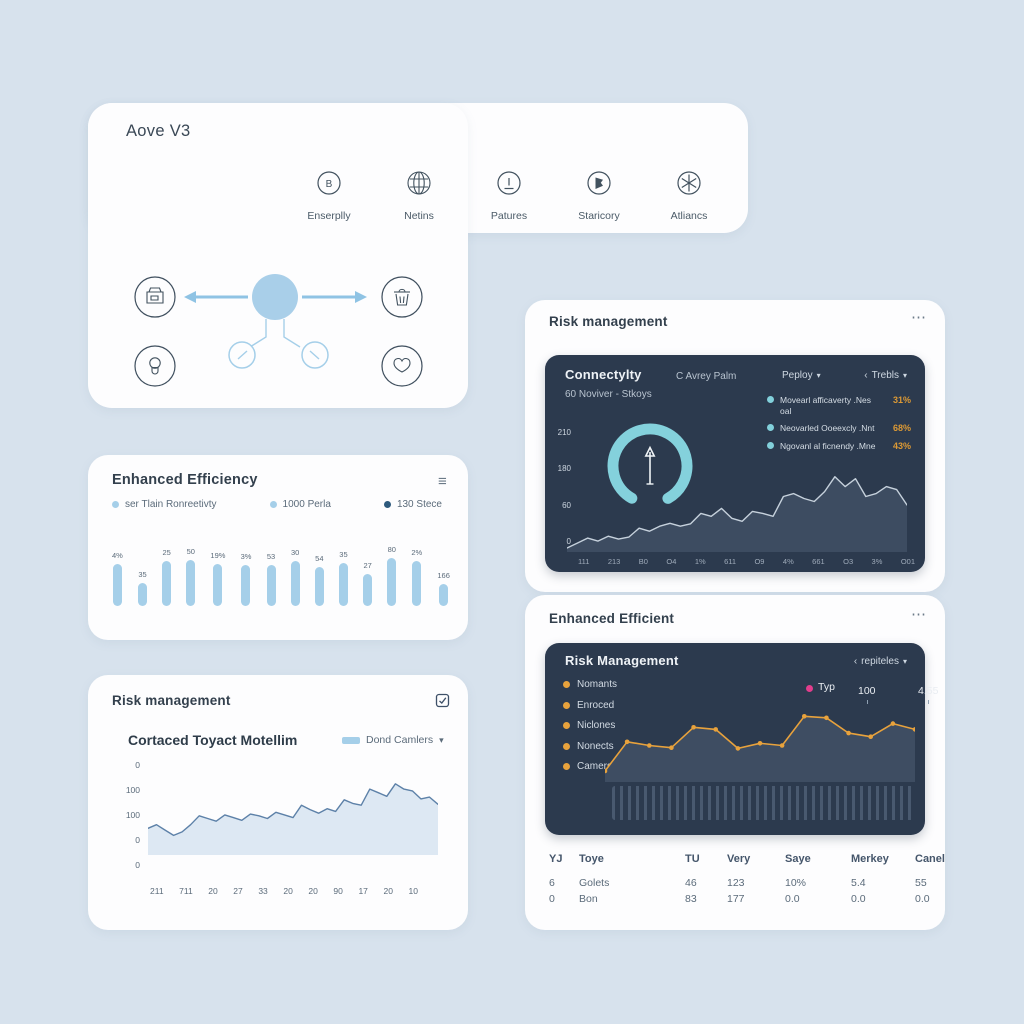 This screenshot has width=1024, height=1024. Describe the element at coordinates (238, 891) in the screenshot. I see `axis-tick-label: 27` at that location.